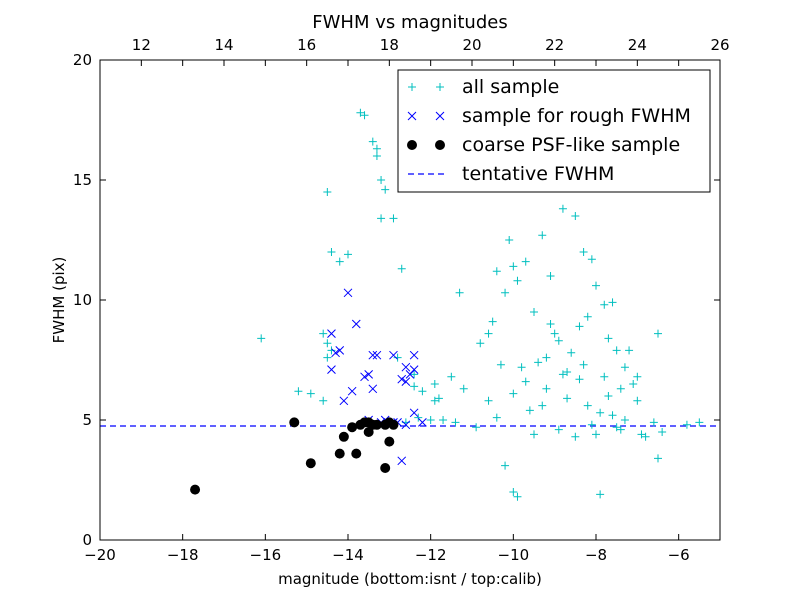 The image size is (800, 600). Describe the element at coordinates (141, 45) in the screenshot. I see `top-x-tick-label: 12` at that location.